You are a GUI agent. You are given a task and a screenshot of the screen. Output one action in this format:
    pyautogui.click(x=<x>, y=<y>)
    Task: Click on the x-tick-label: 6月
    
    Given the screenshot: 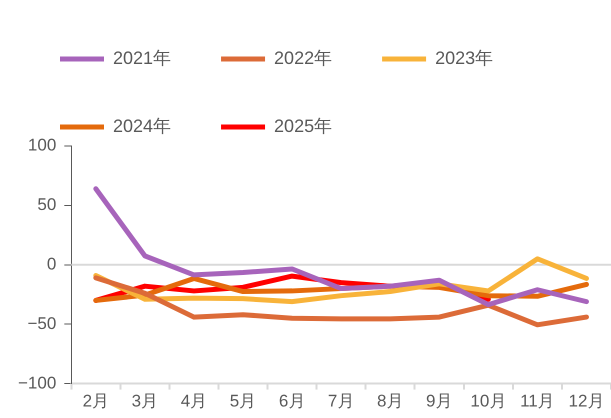 What is the action you would take?
    pyautogui.click(x=292, y=400)
    